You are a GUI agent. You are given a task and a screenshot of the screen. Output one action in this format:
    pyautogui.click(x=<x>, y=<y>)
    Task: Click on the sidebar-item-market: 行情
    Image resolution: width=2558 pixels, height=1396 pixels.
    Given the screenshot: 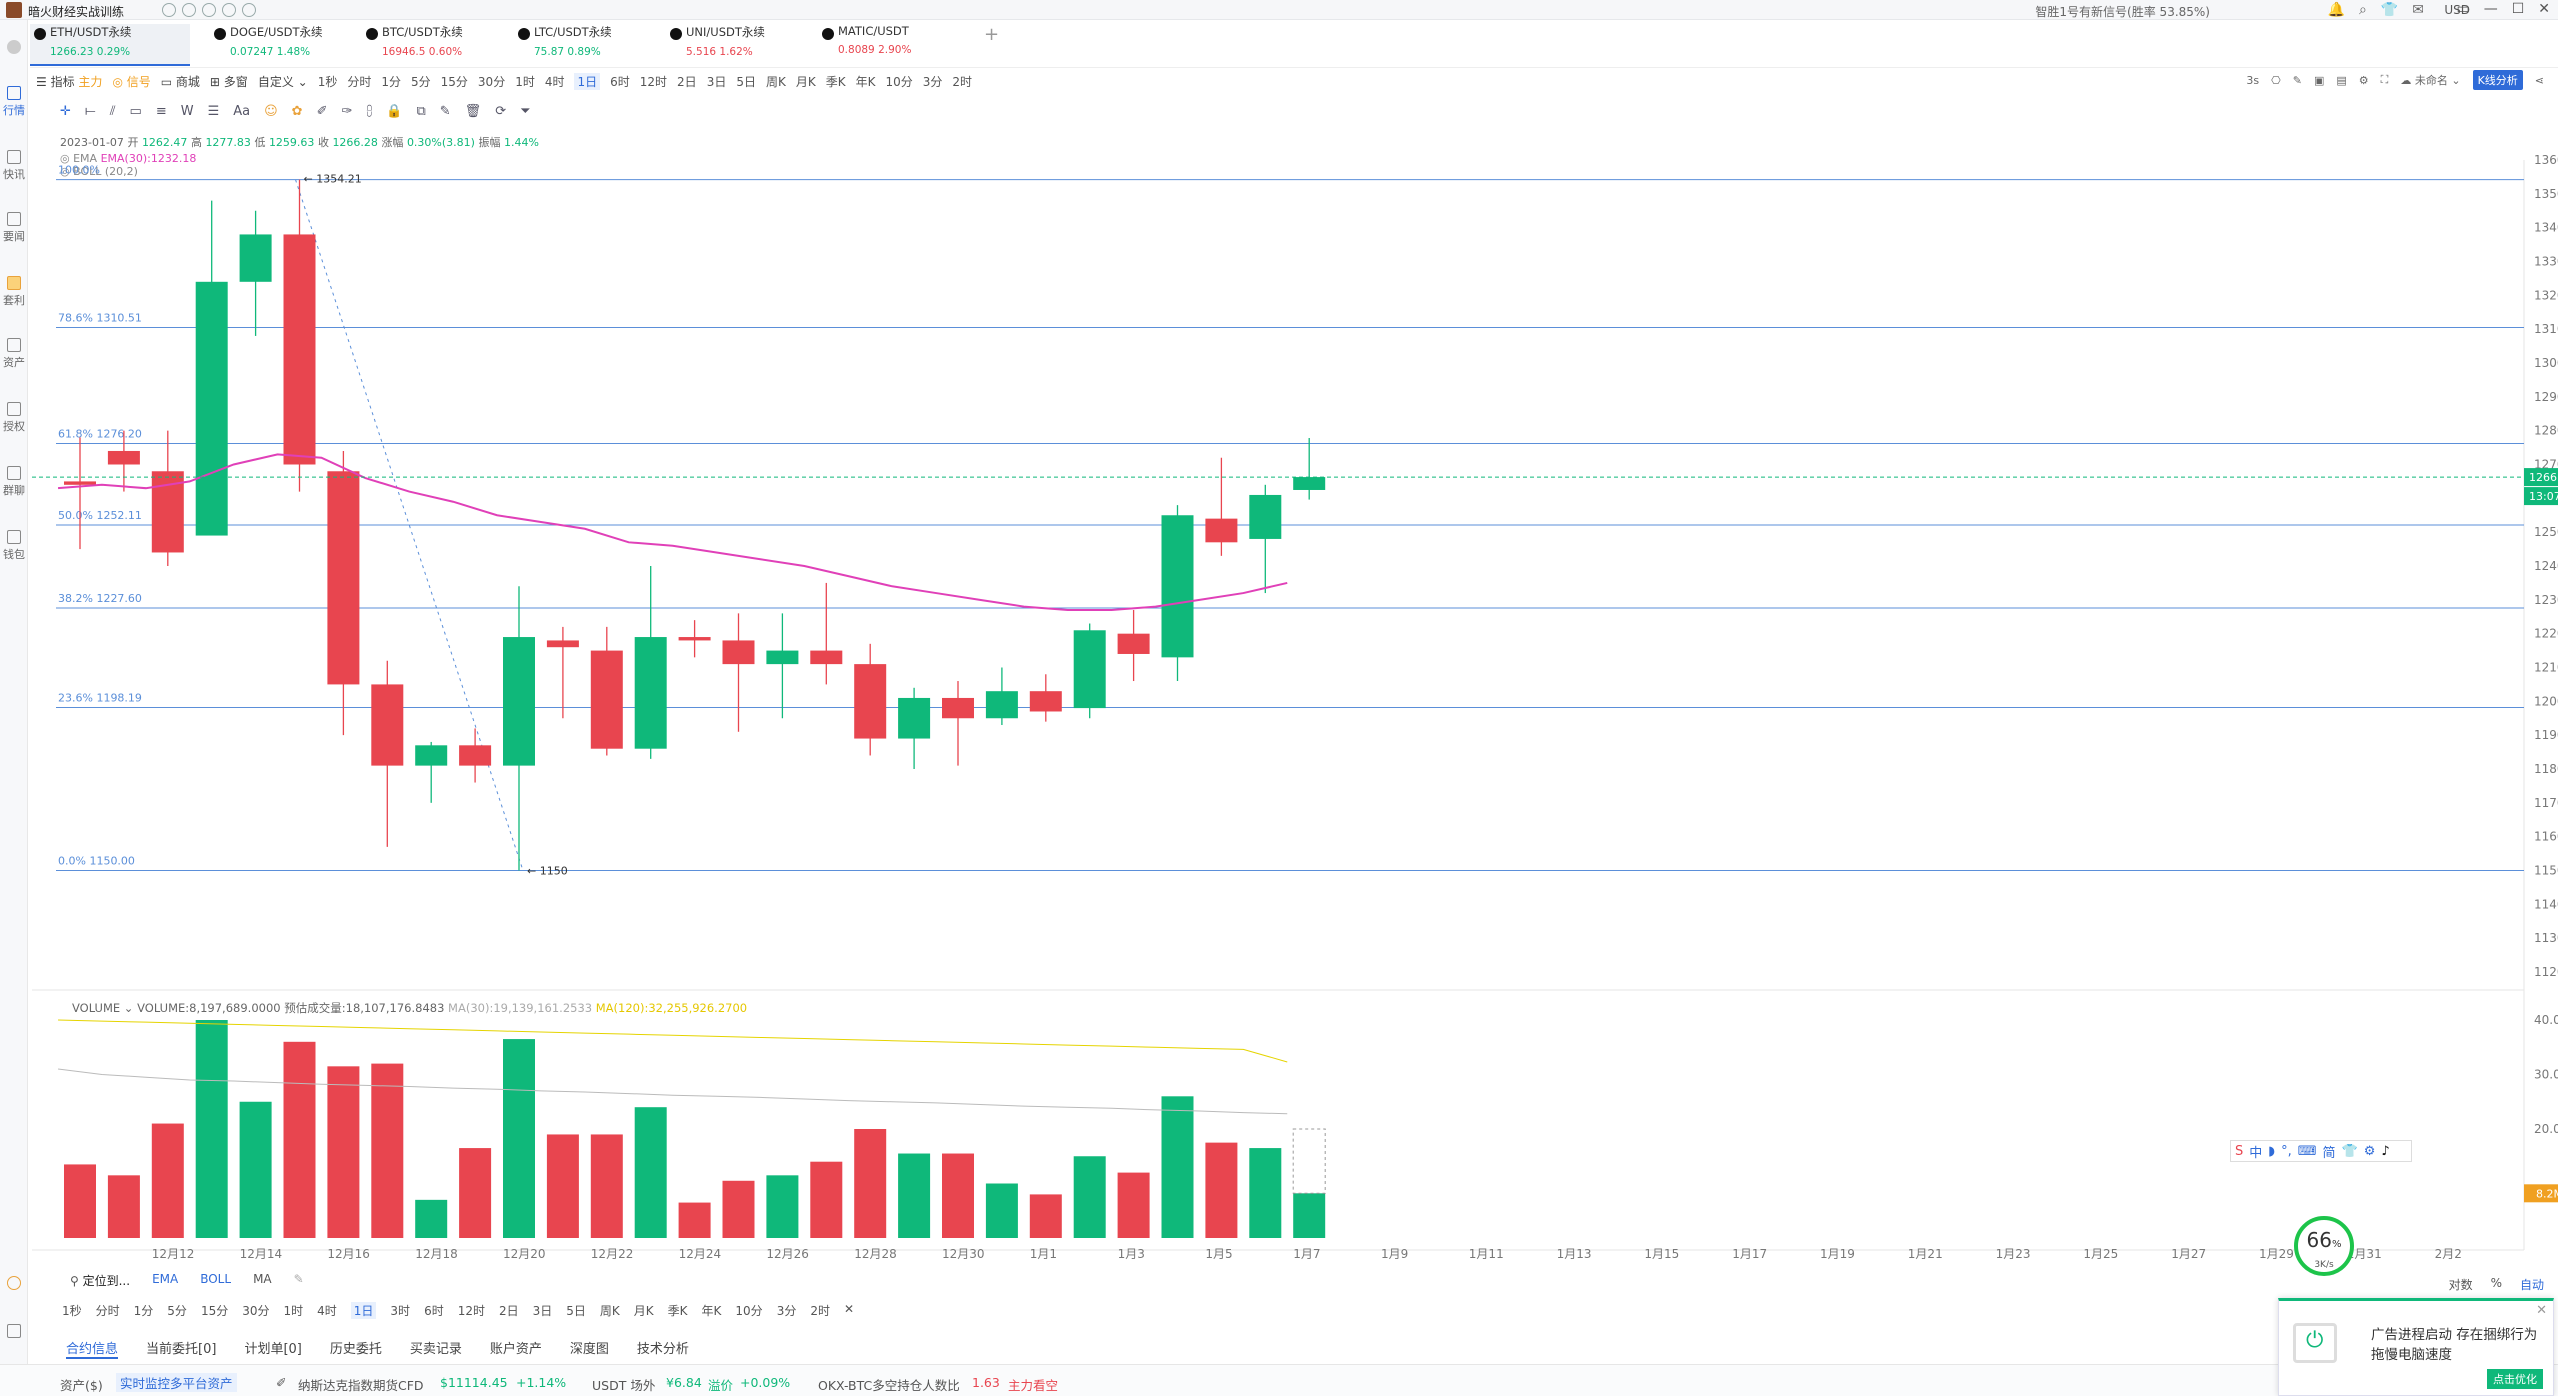 What is the action you would take?
    pyautogui.click(x=14, y=102)
    